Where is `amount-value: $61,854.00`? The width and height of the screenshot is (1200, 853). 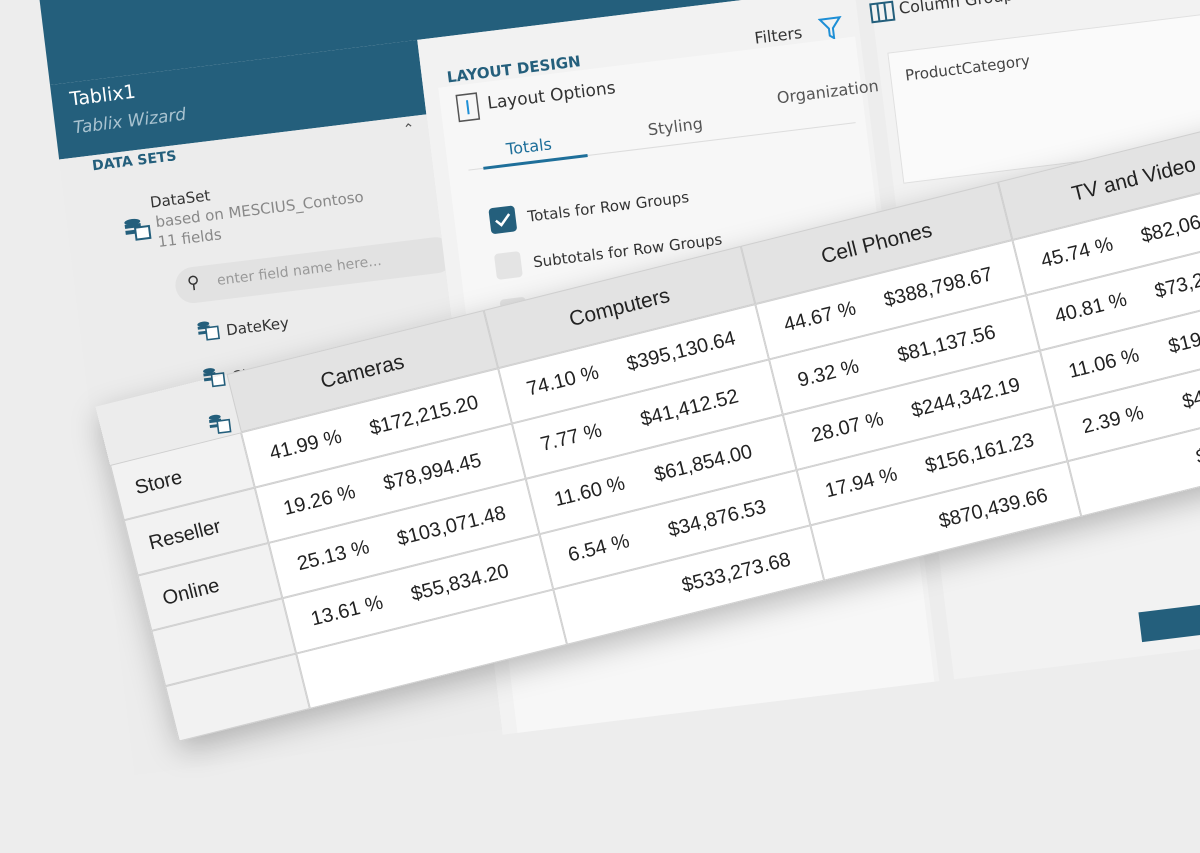
amount-value: $61,854.00 is located at coordinates (703, 463).